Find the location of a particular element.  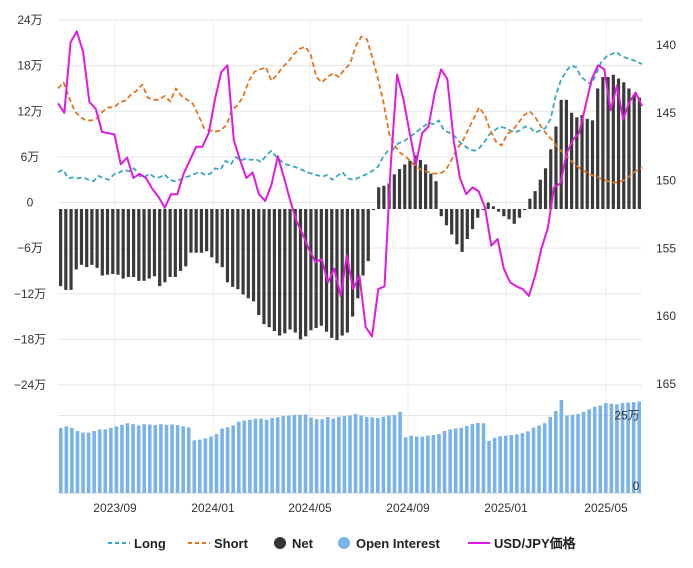

legend-label: Short is located at coordinates (231, 543).